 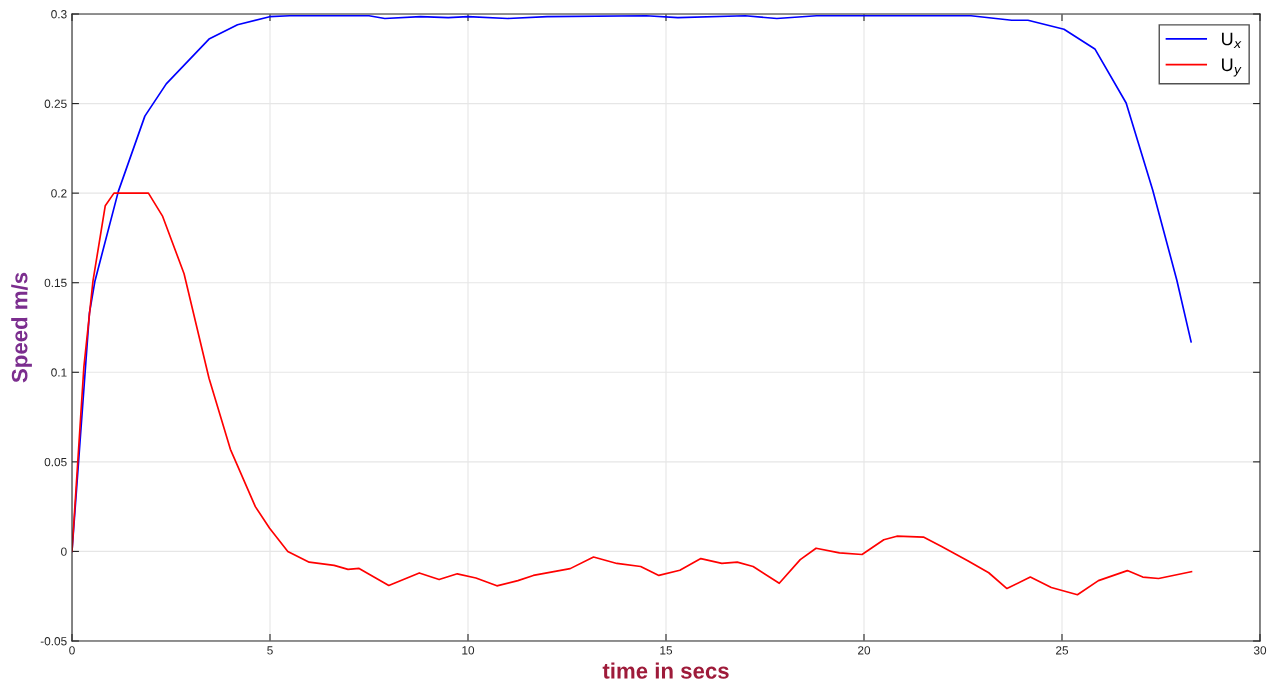 What do you see at coordinates (59, 372) in the screenshot?
I see `y-tick-label: 0.1` at bounding box center [59, 372].